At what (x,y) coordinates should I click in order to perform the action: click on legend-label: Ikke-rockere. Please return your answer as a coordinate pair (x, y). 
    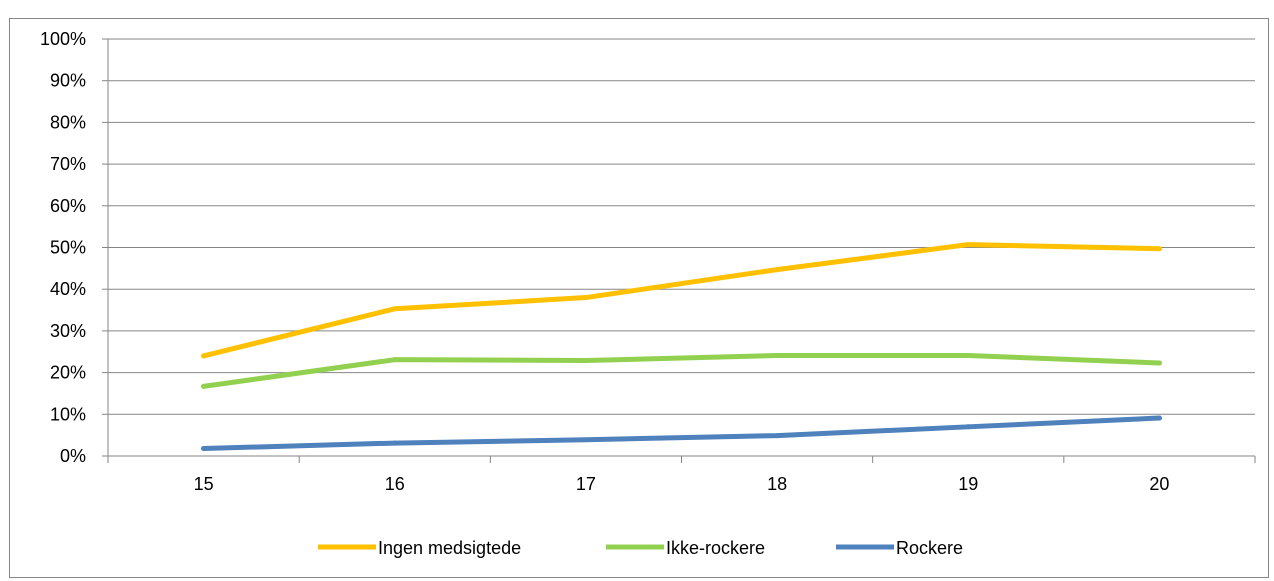
    Looking at the image, I should click on (715, 548).